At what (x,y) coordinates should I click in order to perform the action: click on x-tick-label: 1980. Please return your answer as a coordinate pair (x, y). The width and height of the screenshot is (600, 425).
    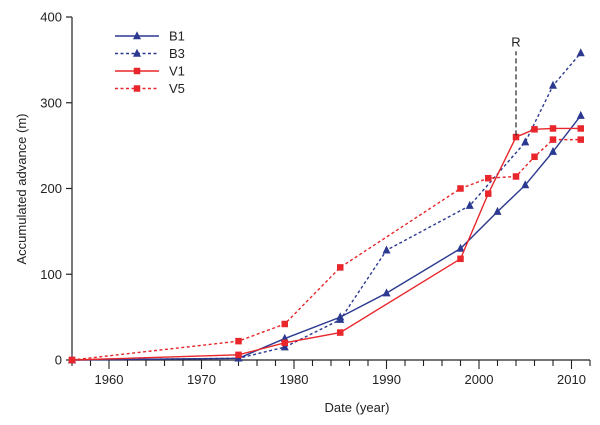
    Looking at the image, I should click on (294, 379).